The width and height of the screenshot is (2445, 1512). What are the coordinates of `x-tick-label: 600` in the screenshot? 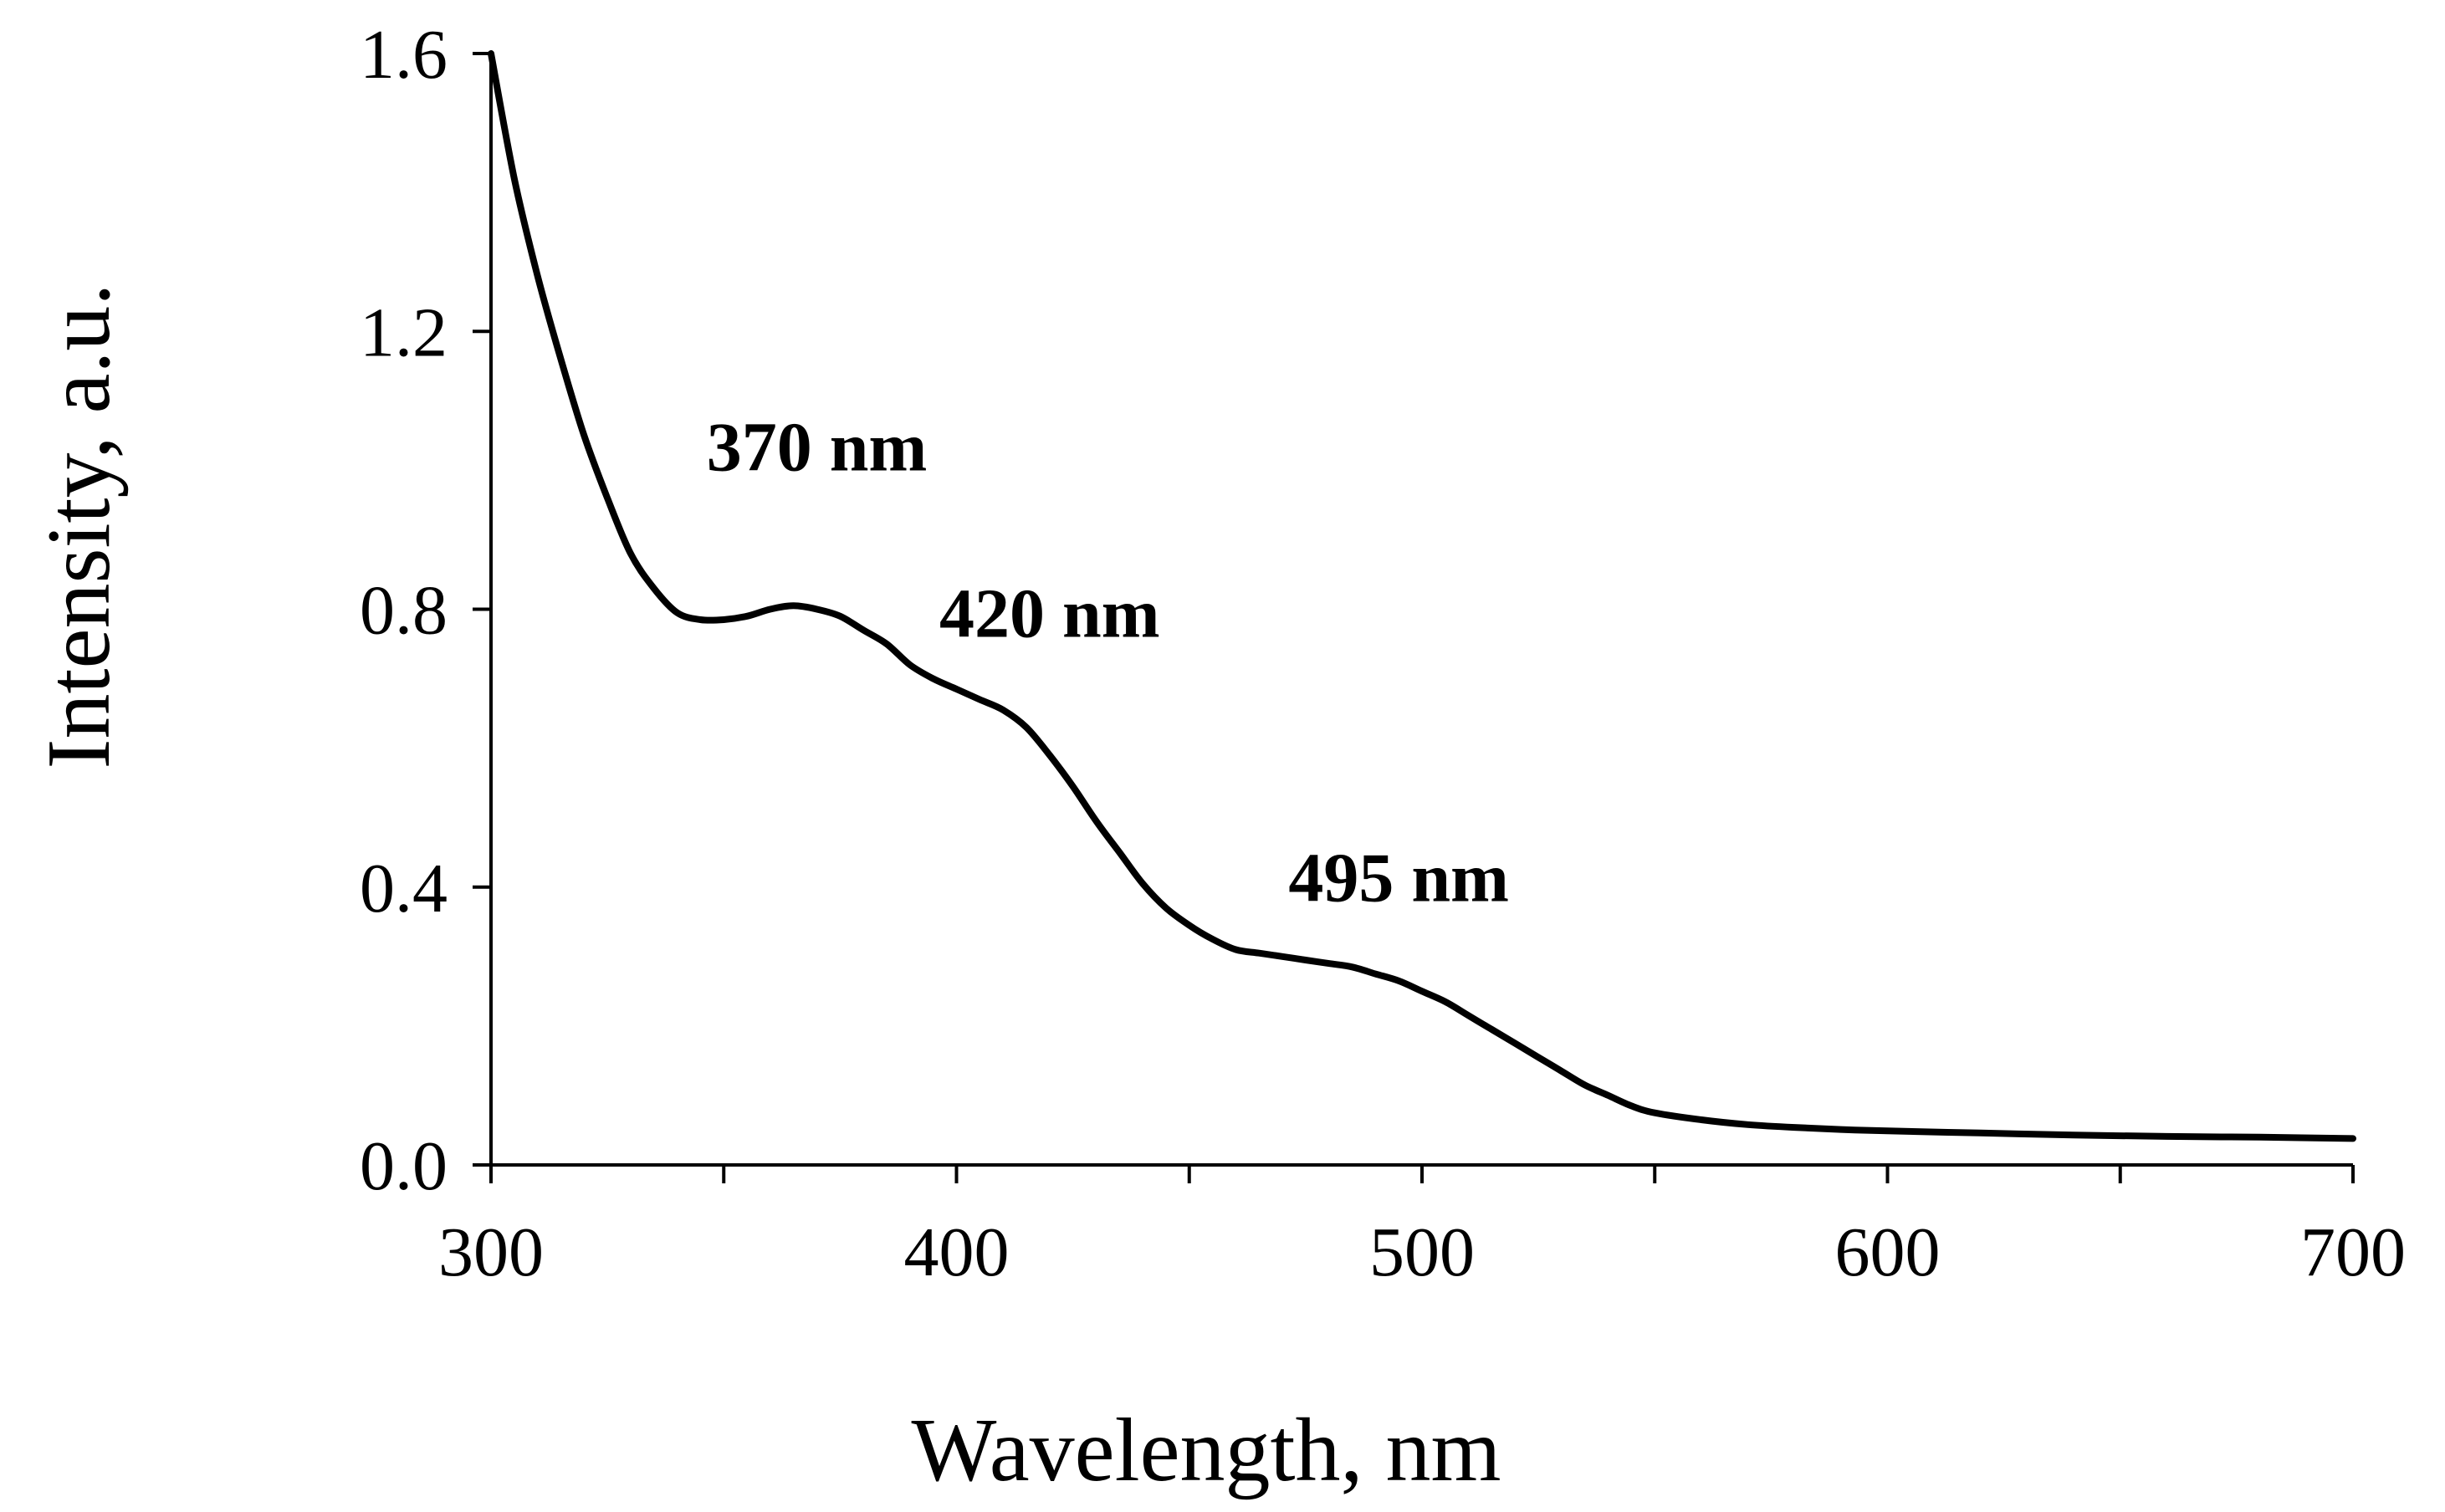 It's located at (1888, 1252).